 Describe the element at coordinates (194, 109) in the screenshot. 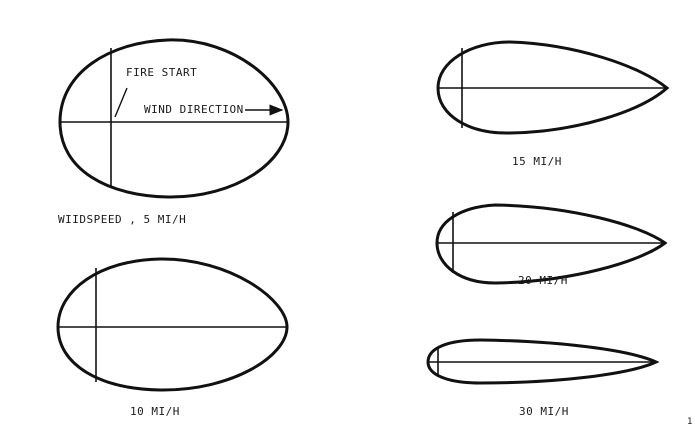

I see `wind-direction-label: WIND DIRECTION` at that location.